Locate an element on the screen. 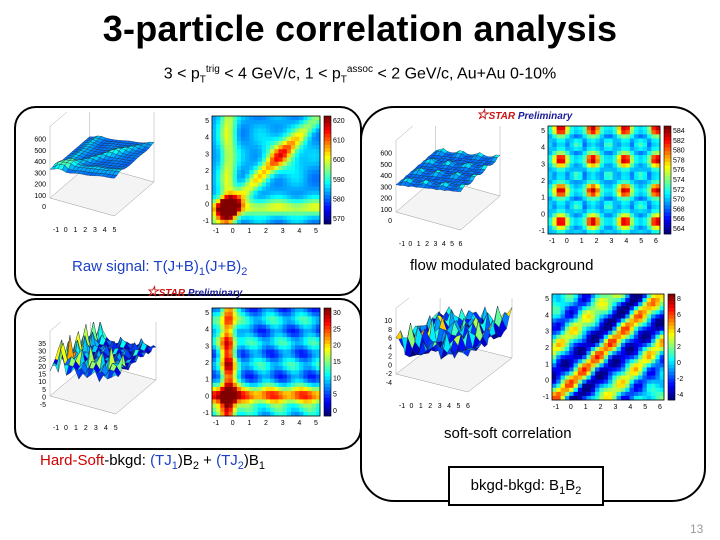 The height and width of the screenshot is (540, 720). legend-frame is located at coordinates (327, 362).